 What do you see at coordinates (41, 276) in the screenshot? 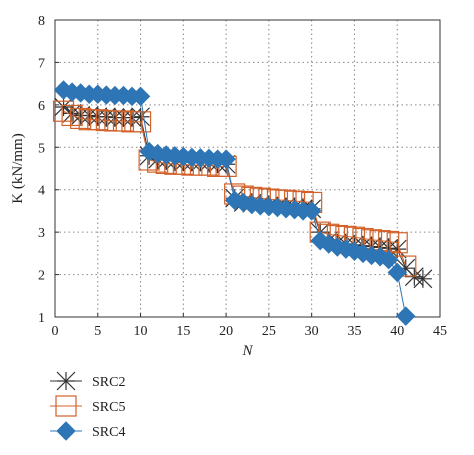
I see `y-tick-label: 2` at bounding box center [41, 276].